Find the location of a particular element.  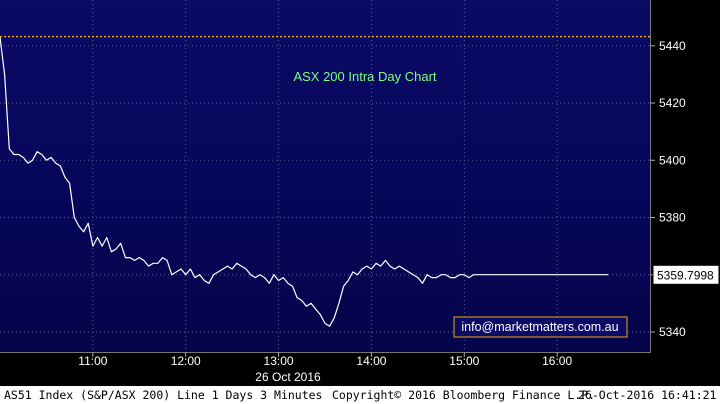

last-value-box is located at coordinates (686, 274).